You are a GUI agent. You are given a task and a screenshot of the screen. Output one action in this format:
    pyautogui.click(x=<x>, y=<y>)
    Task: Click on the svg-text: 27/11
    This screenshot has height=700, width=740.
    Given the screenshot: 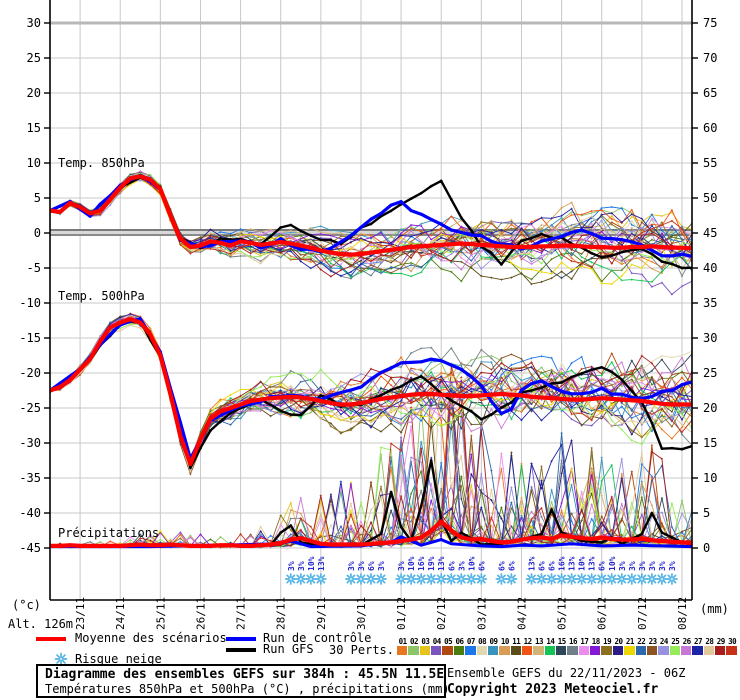 What is the action you would take?
    pyautogui.click(x=241, y=613)
    